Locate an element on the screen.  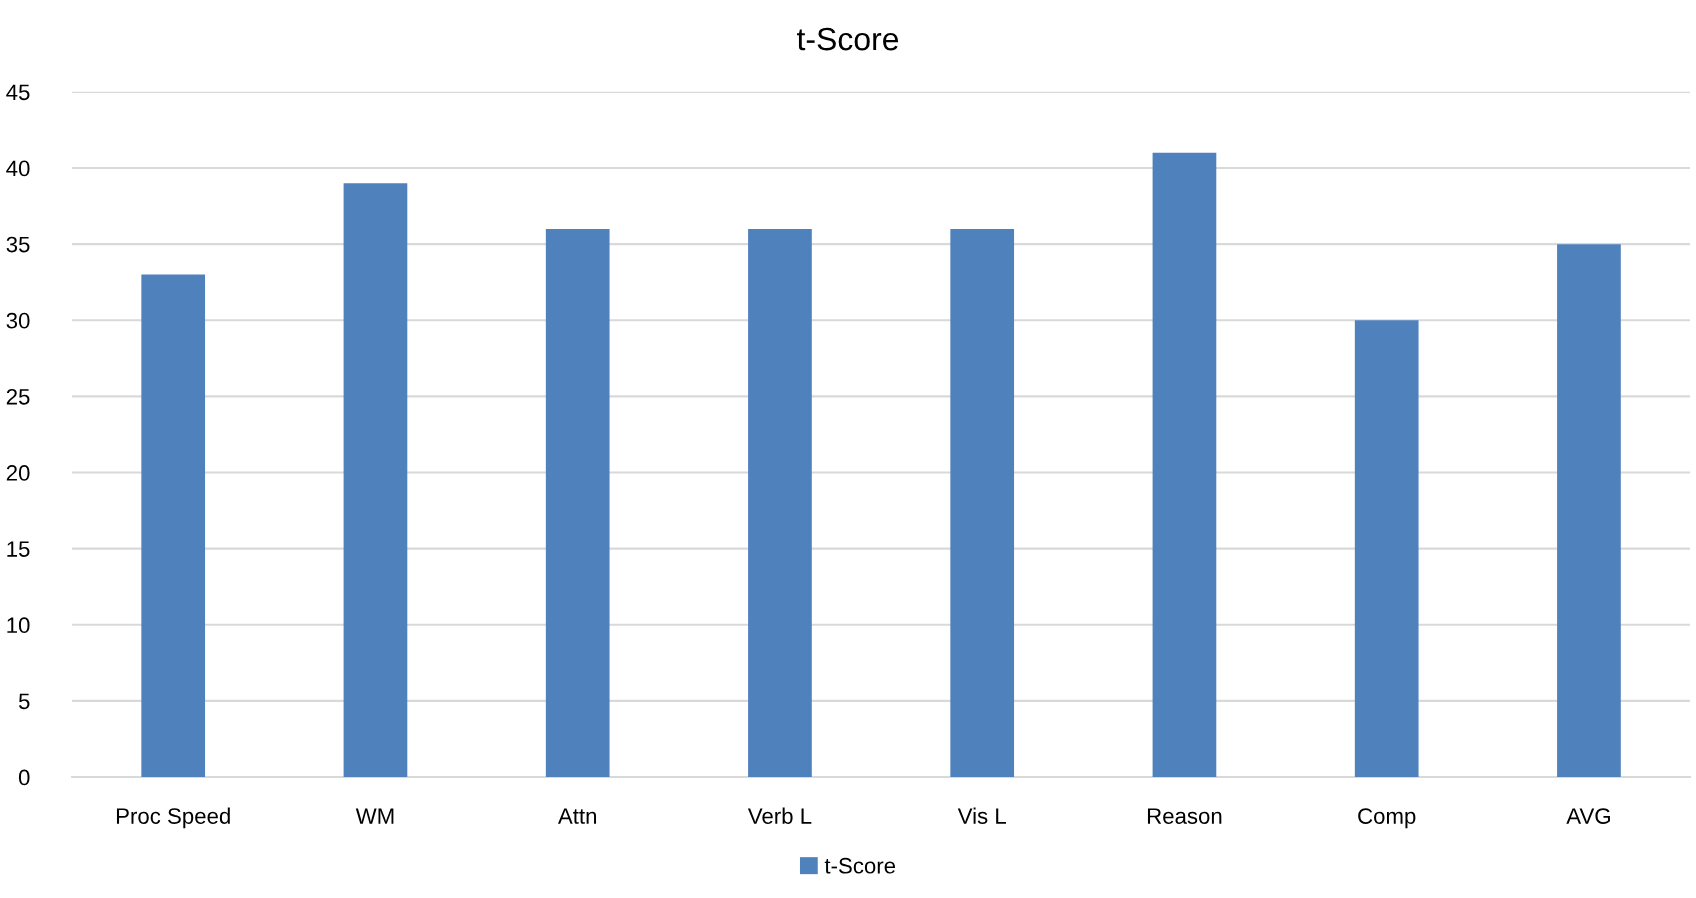
x-tick-label: Attn is located at coordinates (577, 816).